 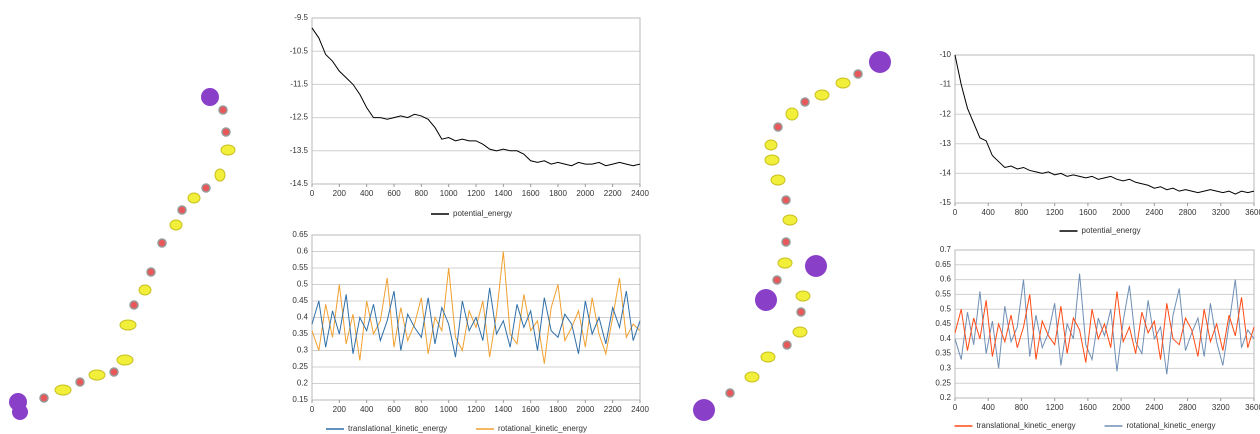 What do you see at coordinates (299, 117) in the screenshot?
I see `y-tick-label: -12.5` at bounding box center [299, 117].